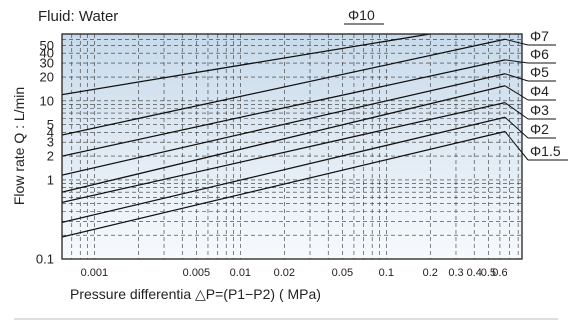  I want to click on series-label: Φ4, so click(539, 91).